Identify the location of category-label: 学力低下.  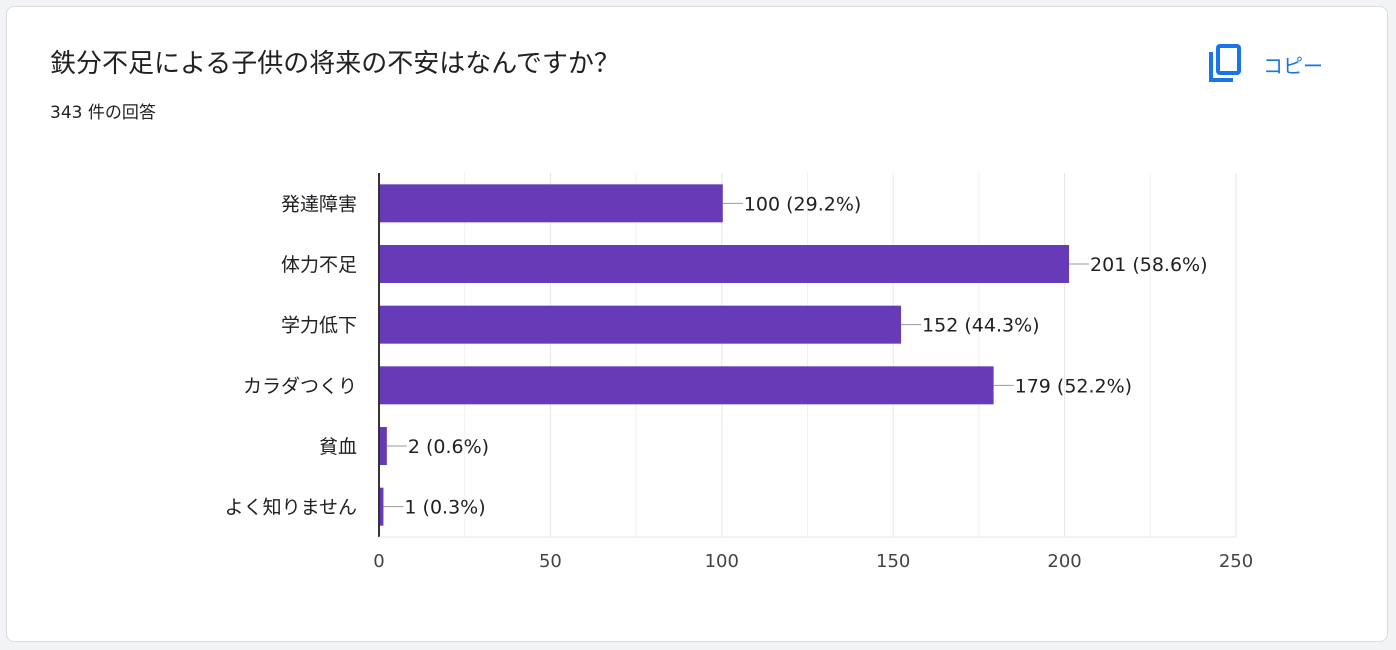
(319, 326).